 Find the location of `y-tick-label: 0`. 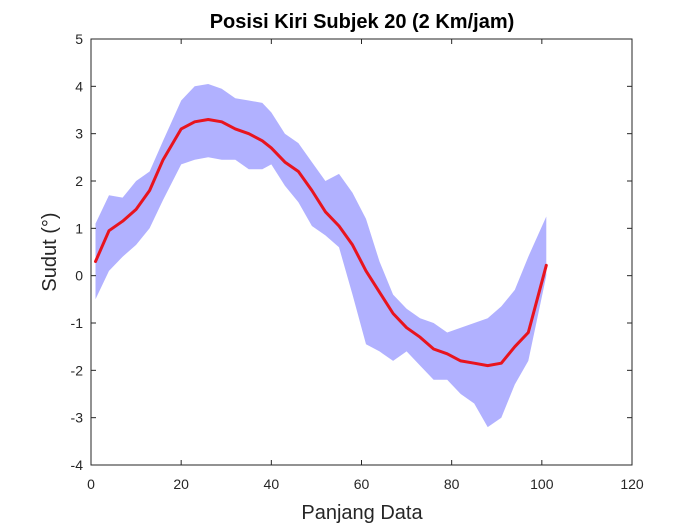

y-tick-label: 0 is located at coordinates (79, 276).